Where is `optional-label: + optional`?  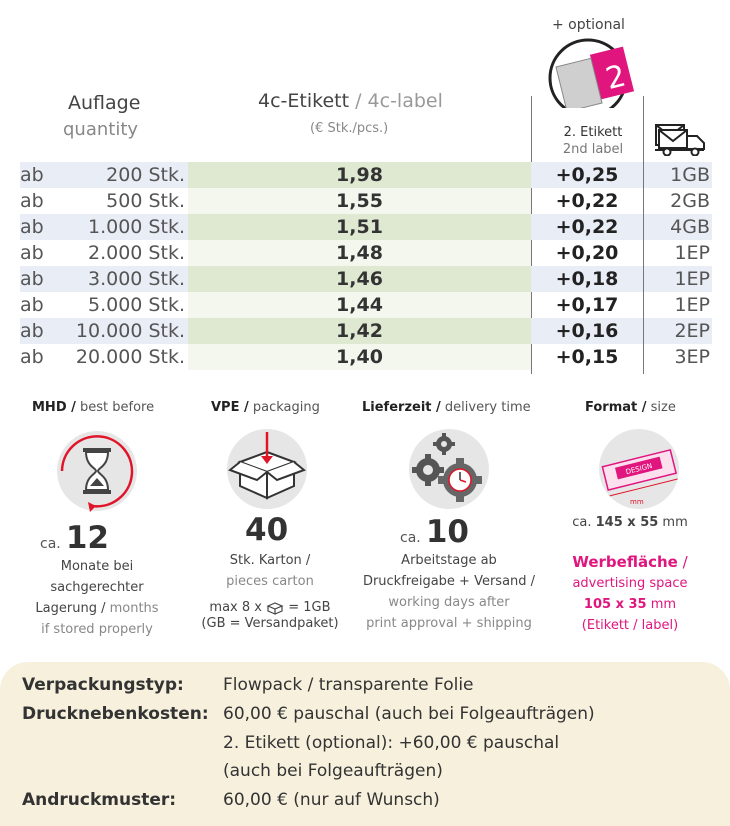
optional-label: + optional is located at coordinates (588, 25).